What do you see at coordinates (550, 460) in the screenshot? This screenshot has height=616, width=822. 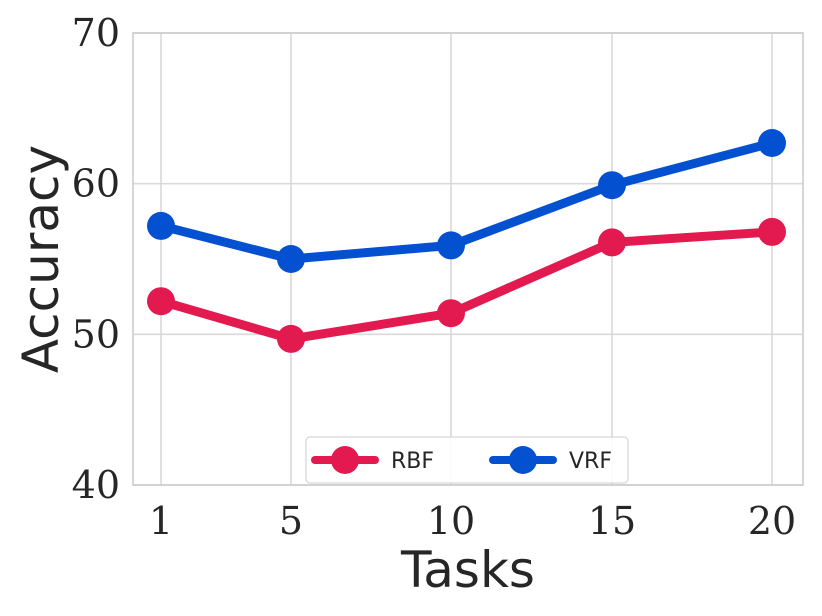 I see `legend-item: VRF` at bounding box center [550, 460].